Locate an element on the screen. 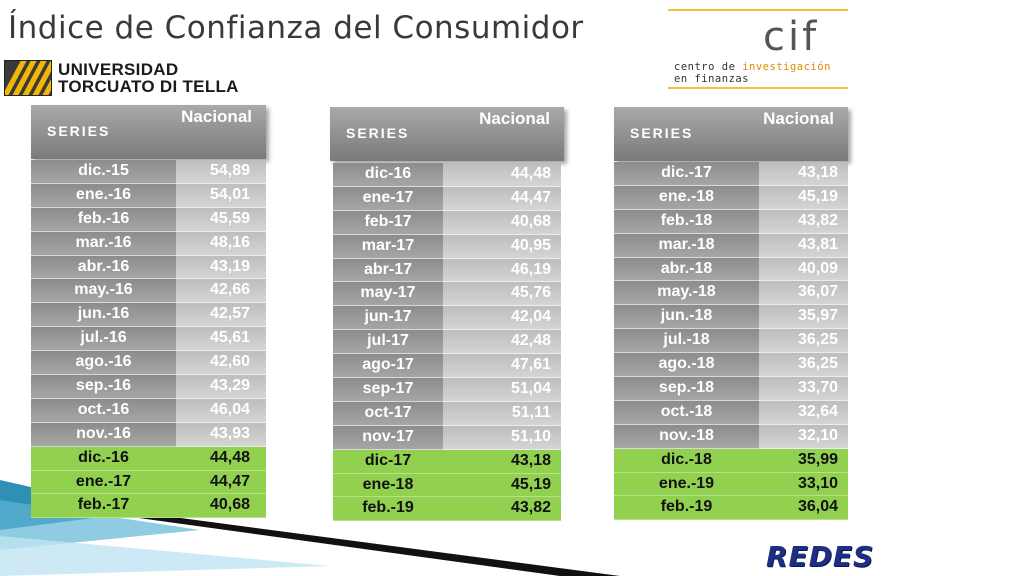  value-cell: 48,16 is located at coordinates (221, 243).